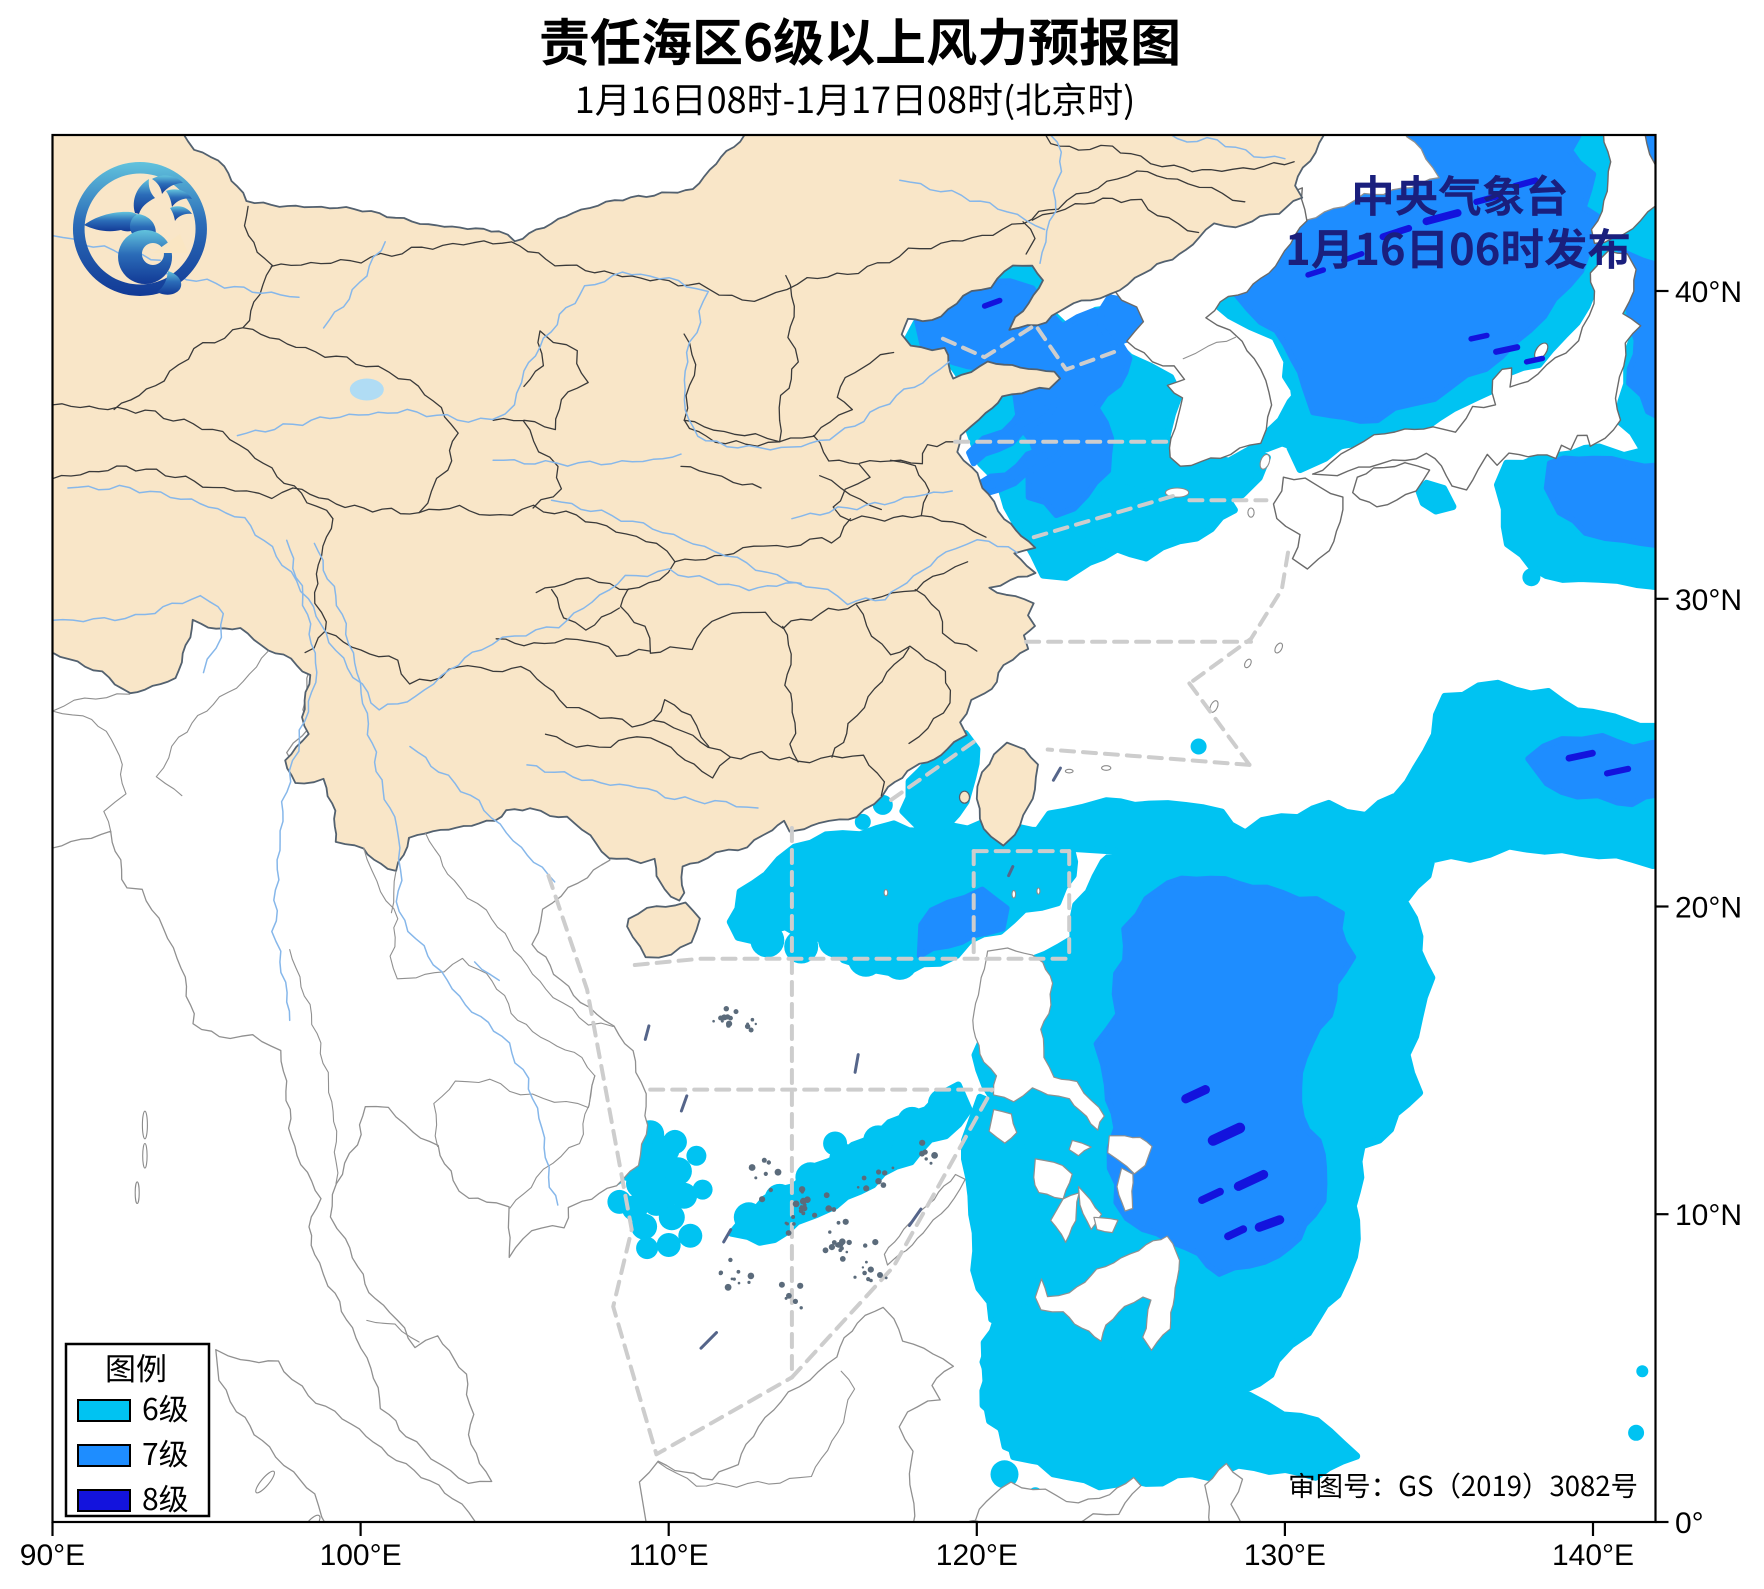  I want to click on svg-text: 40°N, so click(1708, 292).